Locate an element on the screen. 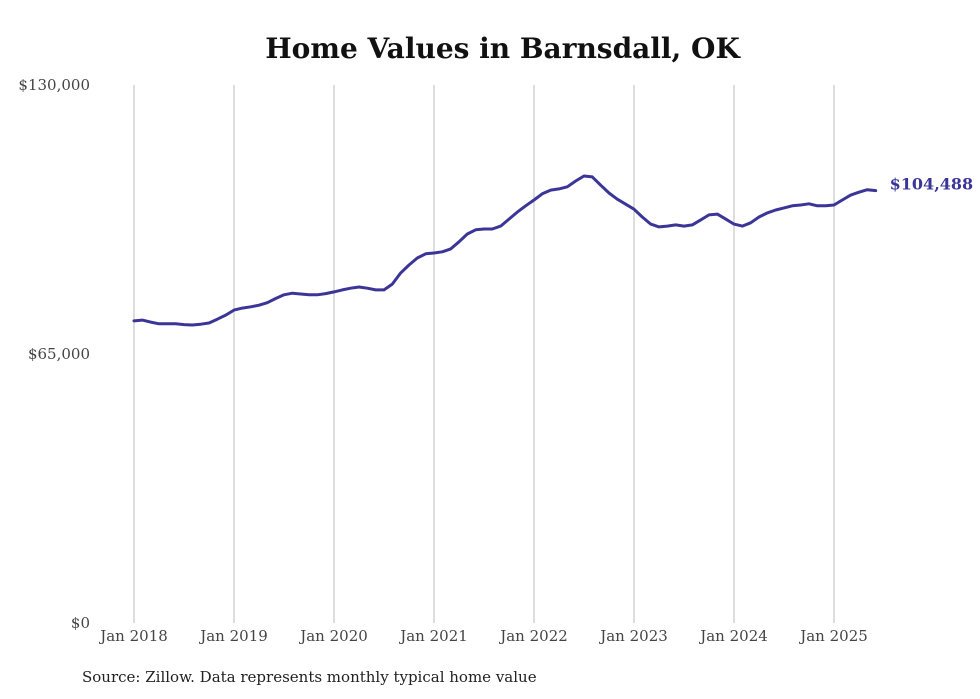 The width and height of the screenshot is (980, 699). x-tick-label: Jan 2024 is located at coordinates (733, 636).